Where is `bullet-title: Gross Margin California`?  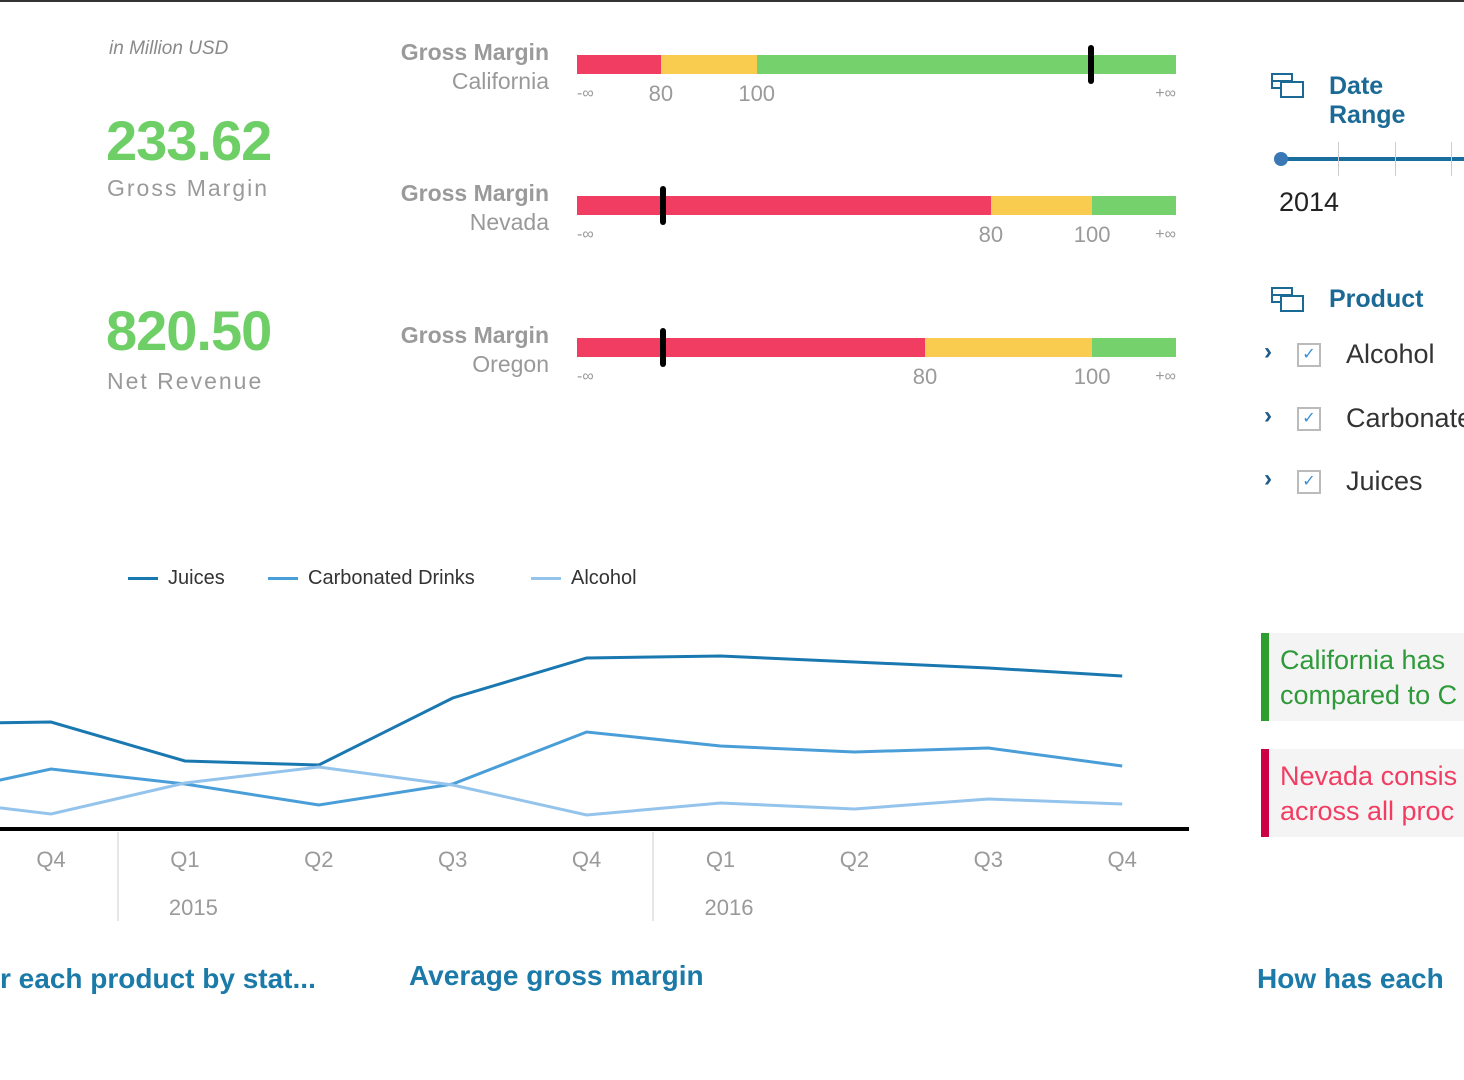 bullet-title: Gross Margin California is located at coordinates (274, 67).